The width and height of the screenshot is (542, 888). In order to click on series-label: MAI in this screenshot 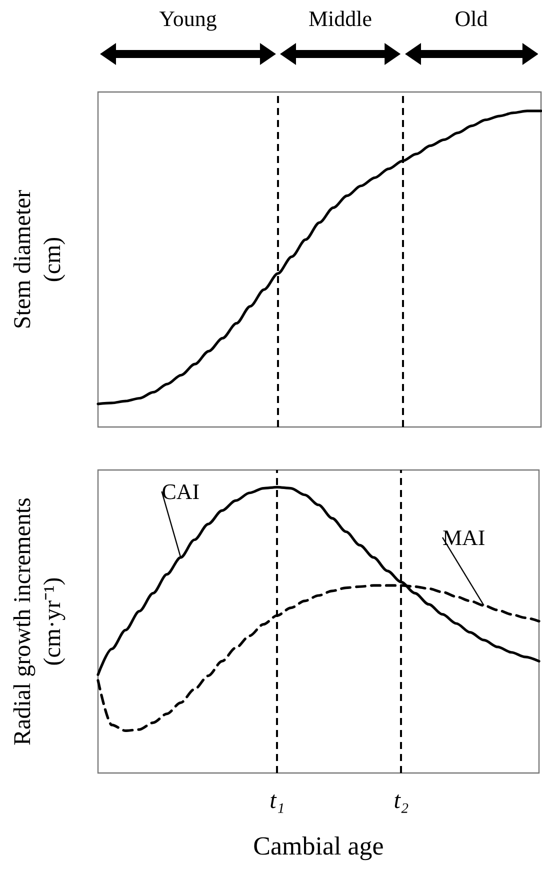, I will do `click(464, 537)`.